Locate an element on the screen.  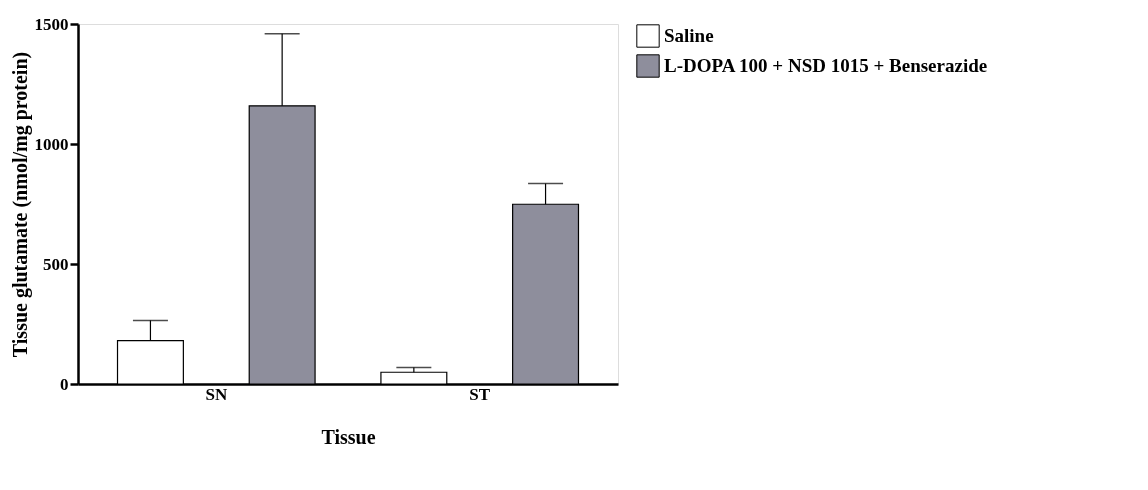
x-axis-title: Tissue is located at coordinates (348, 436).